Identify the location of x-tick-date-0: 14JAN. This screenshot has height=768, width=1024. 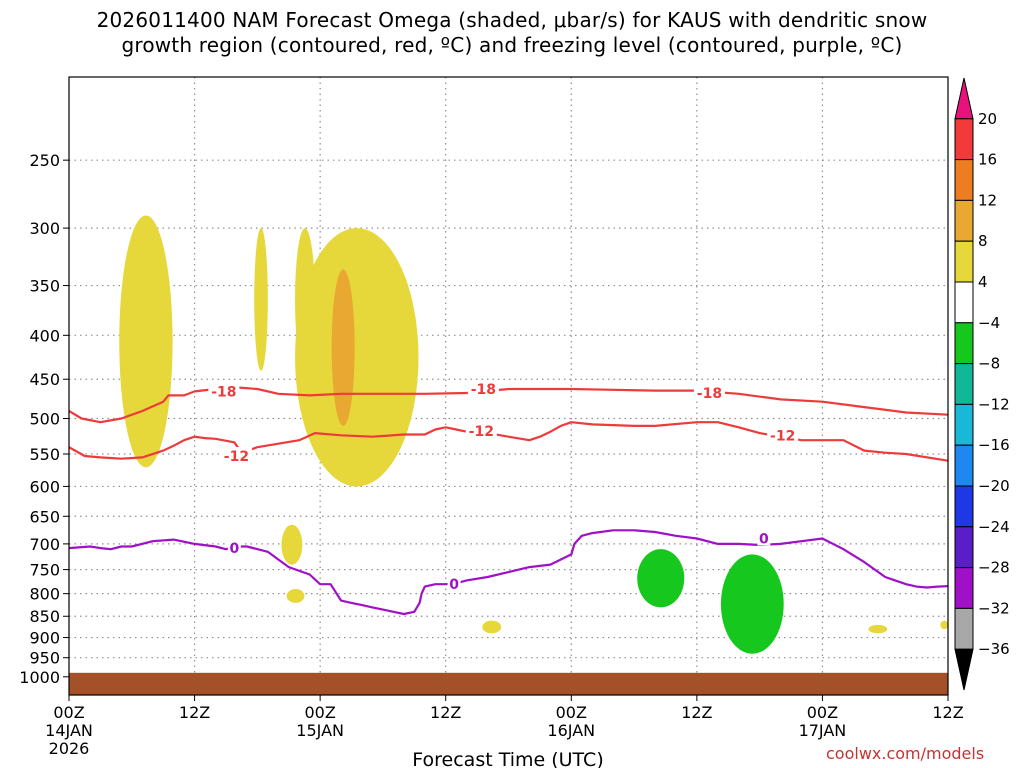
(69, 730).